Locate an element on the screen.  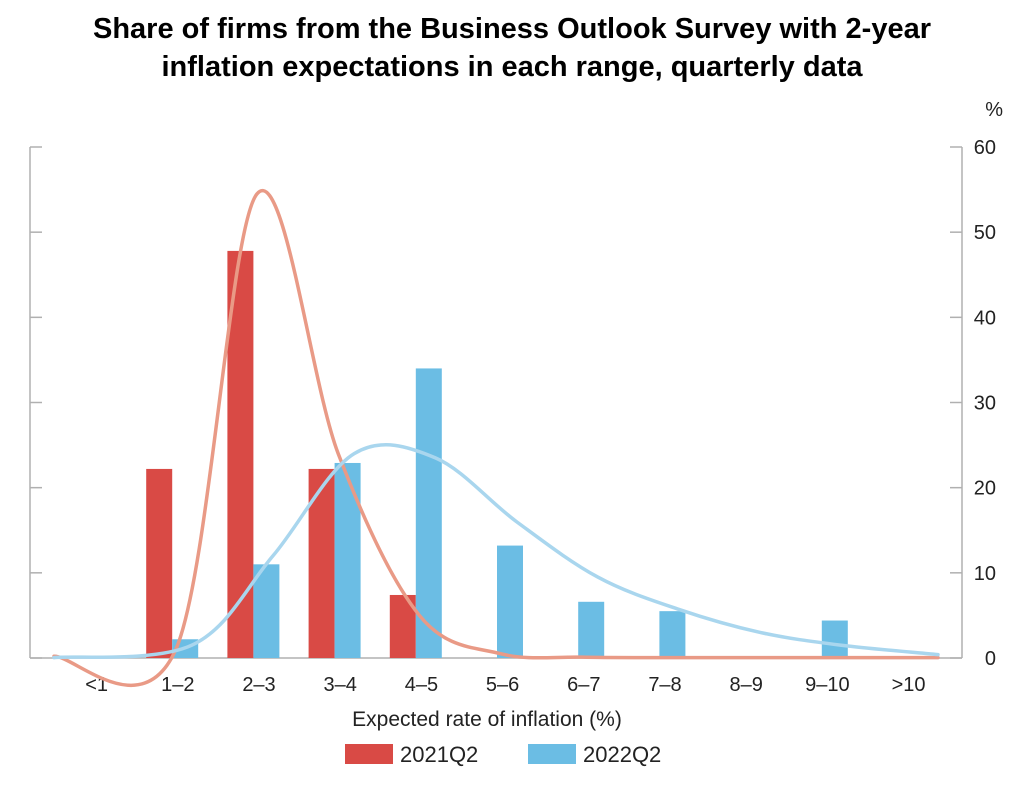
x-tick-label: >10 is located at coordinates (909, 685).